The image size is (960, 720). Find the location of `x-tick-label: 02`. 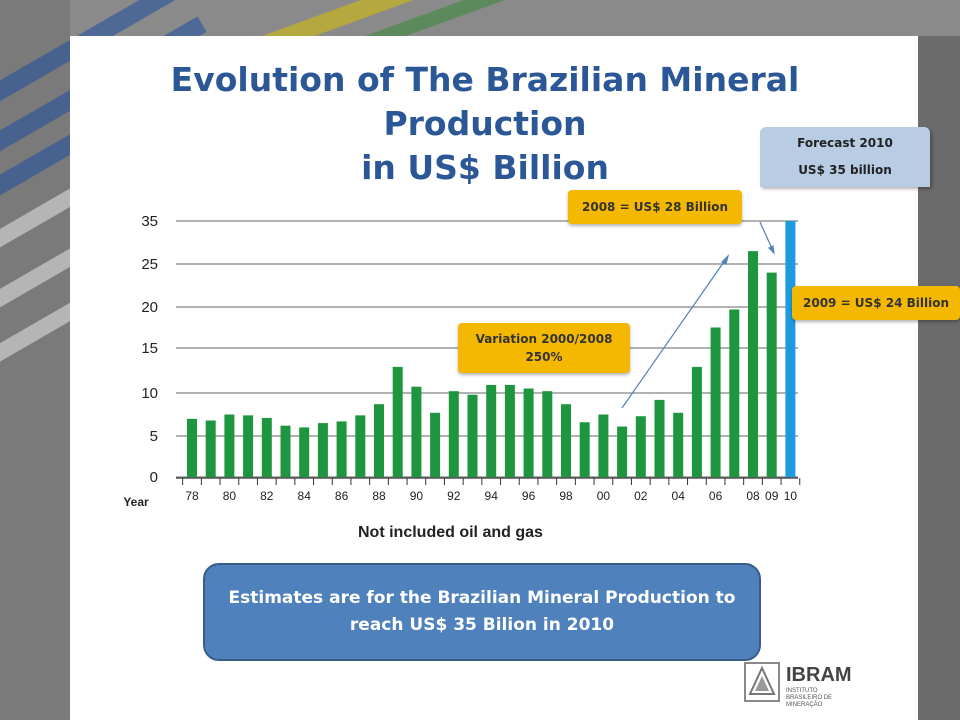

x-tick-label: 02 is located at coordinates (641, 496).